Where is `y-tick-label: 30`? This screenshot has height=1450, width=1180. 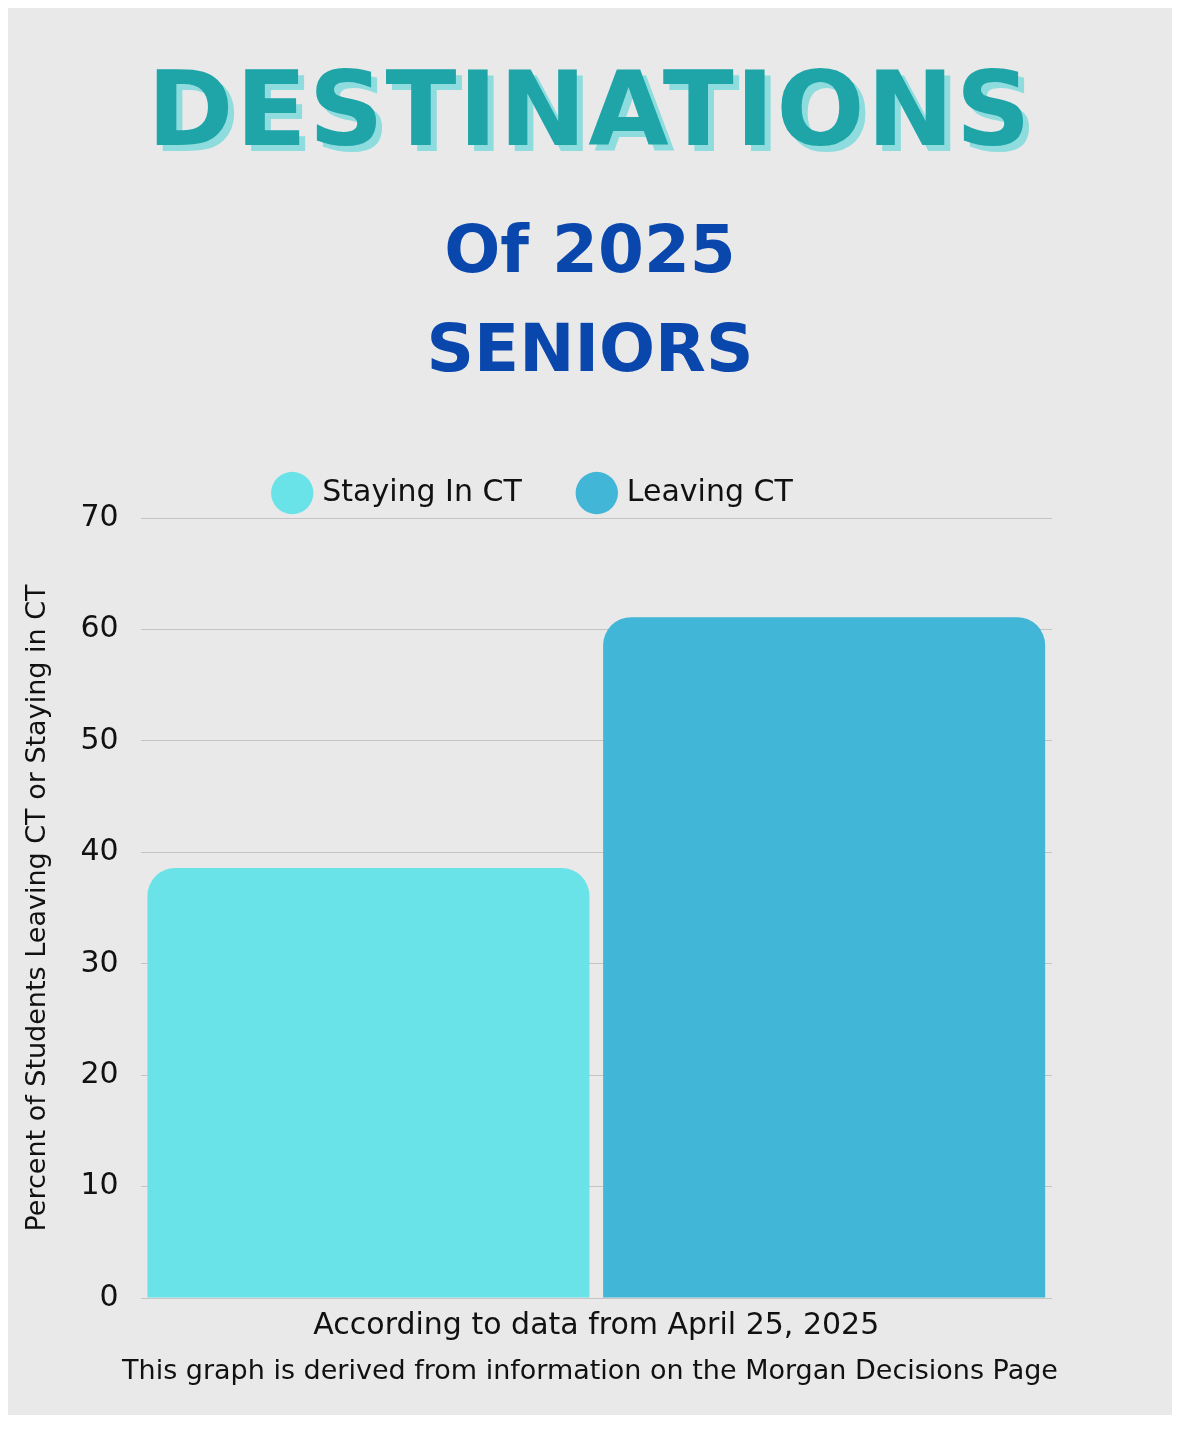
y-tick-label: 30 is located at coordinates (99, 961).